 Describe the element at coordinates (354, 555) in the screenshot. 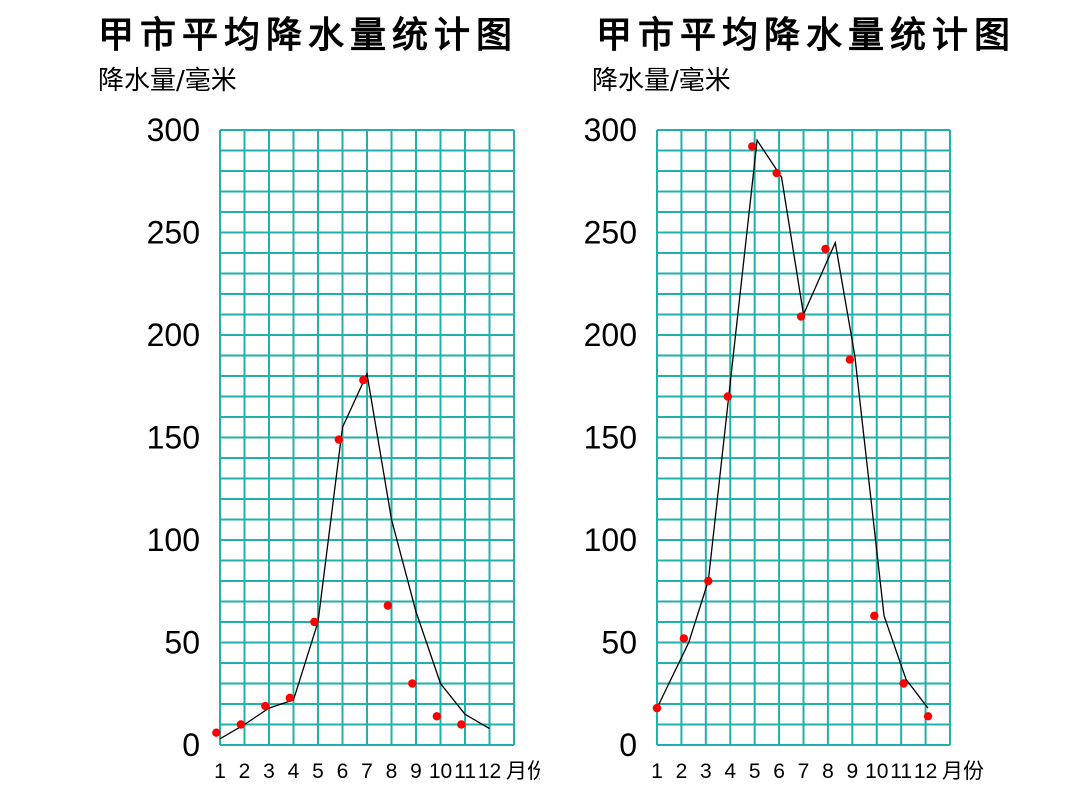

I see `series-line` at that location.